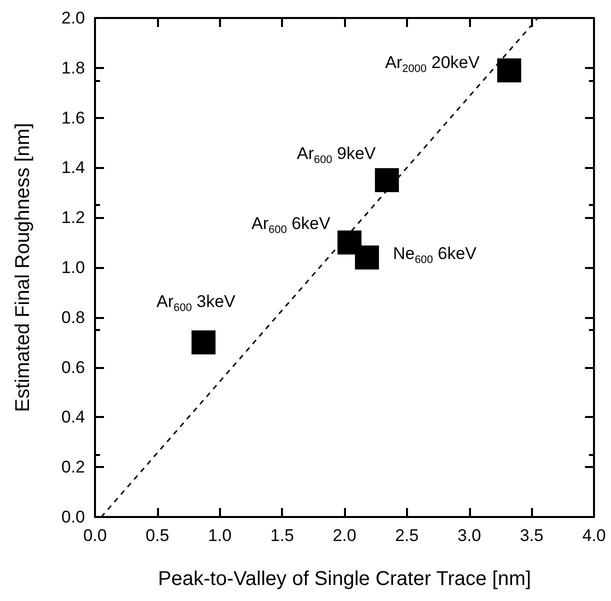 Image resolution: width=611 pixels, height=601 pixels. Describe the element at coordinates (469, 535) in the screenshot. I see `x-tick-label: 3.0` at that location.